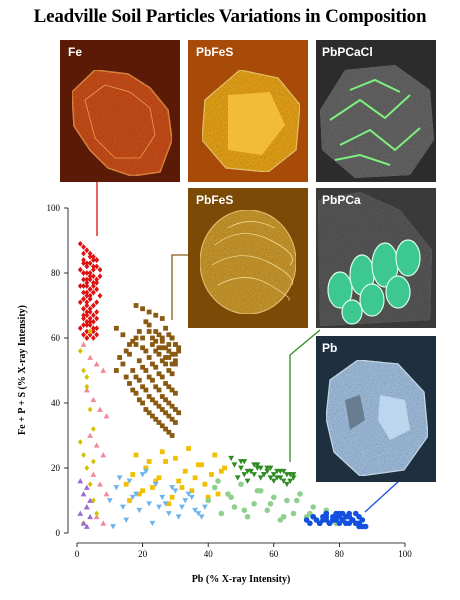  Describe the element at coordinates (95, 433) in the screenshot. I see `series-pink-triangles` at that location.